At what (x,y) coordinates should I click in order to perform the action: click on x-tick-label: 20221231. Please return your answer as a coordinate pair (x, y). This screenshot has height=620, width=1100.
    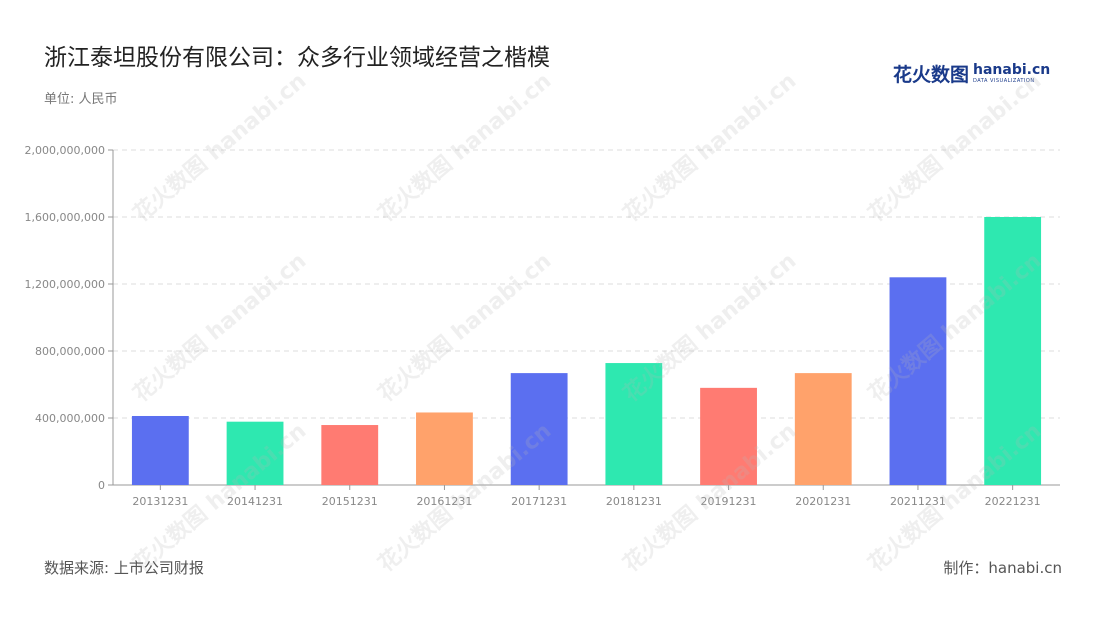
    Looking at the image, I should click on (1013, 501).